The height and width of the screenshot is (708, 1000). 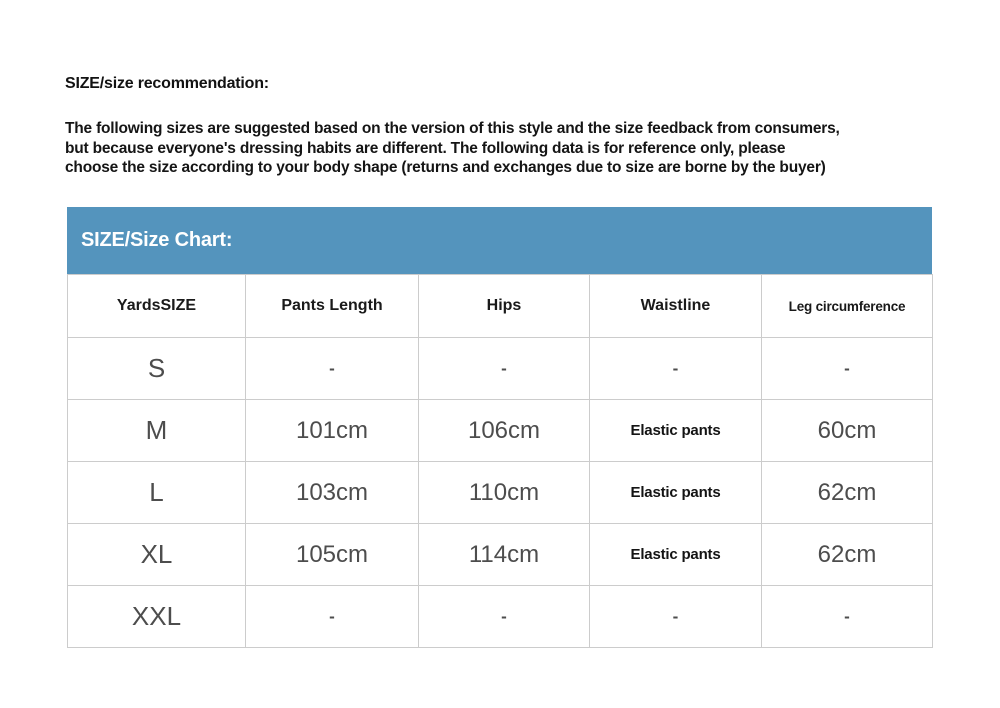 I want to click on column-header-waistline: Waistline, so click(x=675, y=306).